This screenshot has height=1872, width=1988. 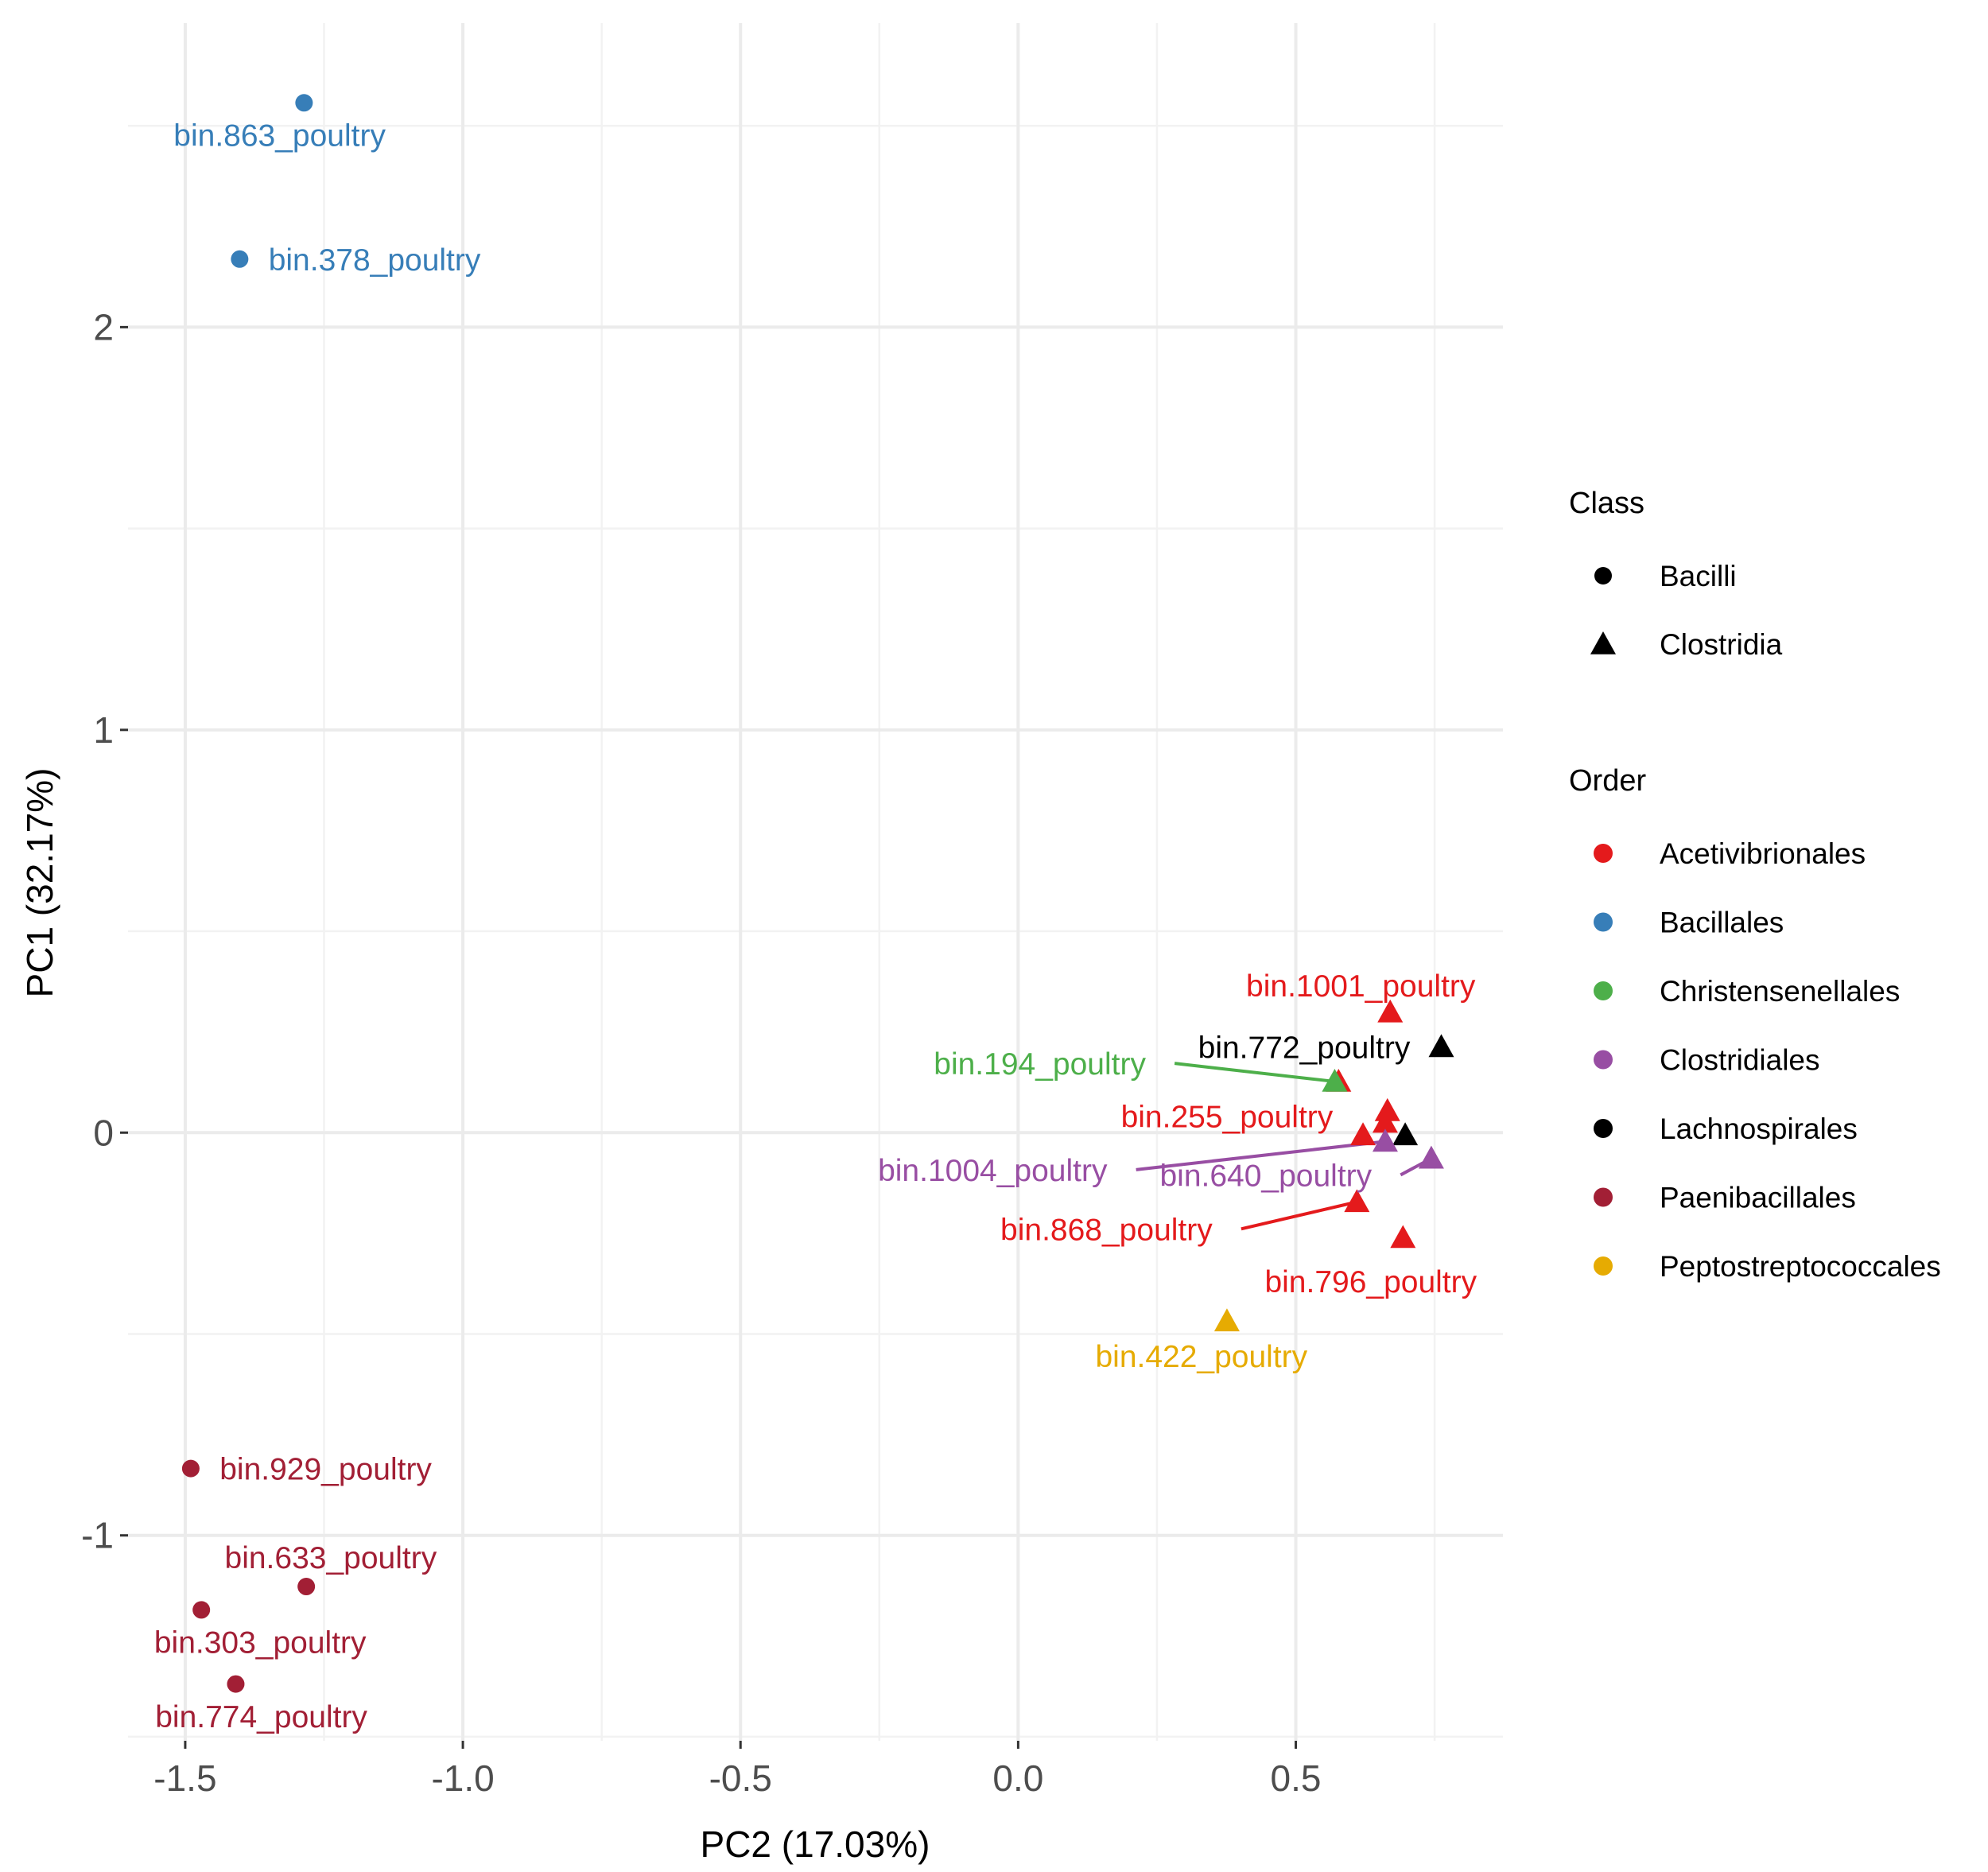 What do you see at coordinates (1361, 986) in the screenshot?
I see `point-label: bin.1001_poultry` at bounding box center [1361, 986].